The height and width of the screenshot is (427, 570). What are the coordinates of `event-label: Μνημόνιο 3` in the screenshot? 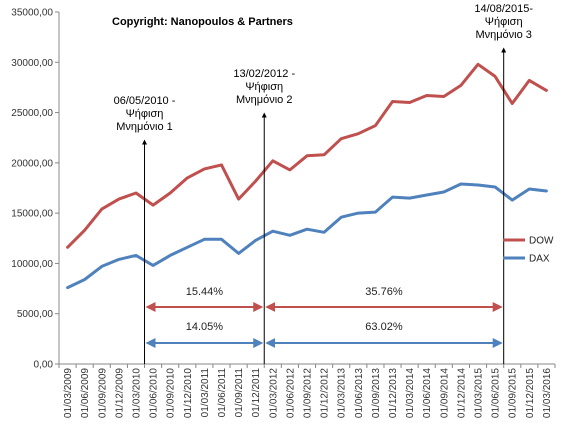 It's located at (503, 35).